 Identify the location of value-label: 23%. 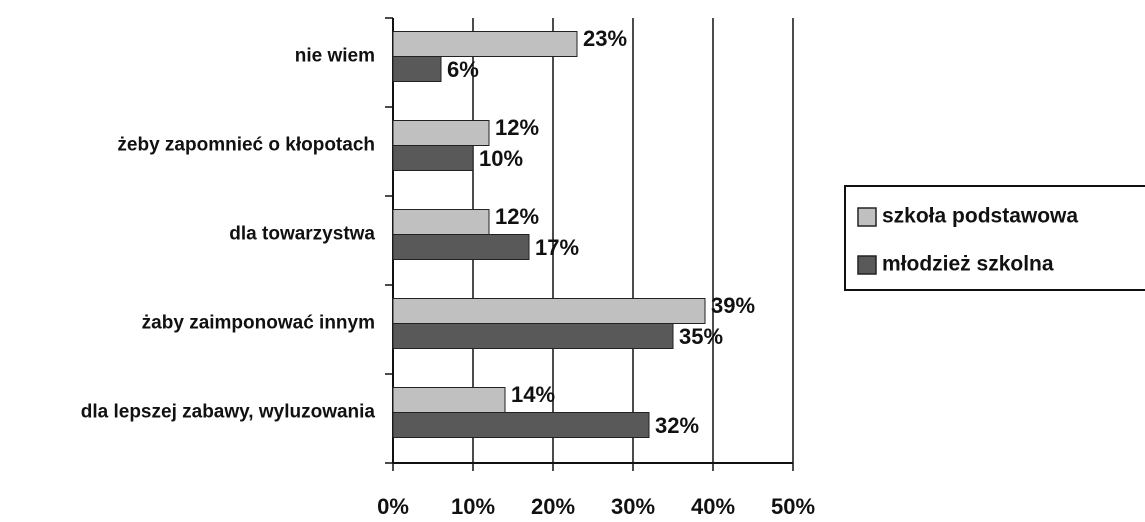
(605, 38).